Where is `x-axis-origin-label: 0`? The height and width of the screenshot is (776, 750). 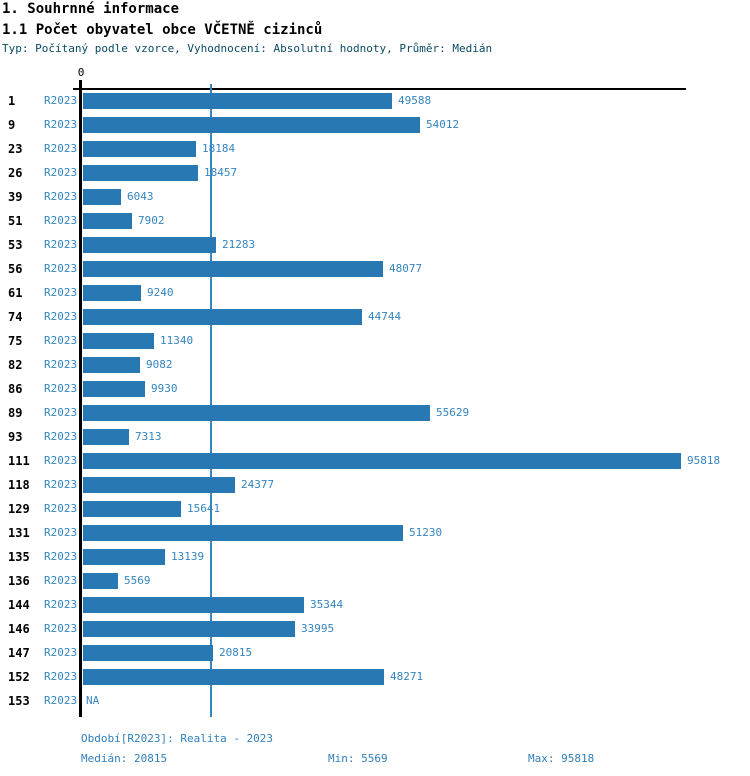
x-axis-origin-label: 0 is located at coordinates (81, 72).